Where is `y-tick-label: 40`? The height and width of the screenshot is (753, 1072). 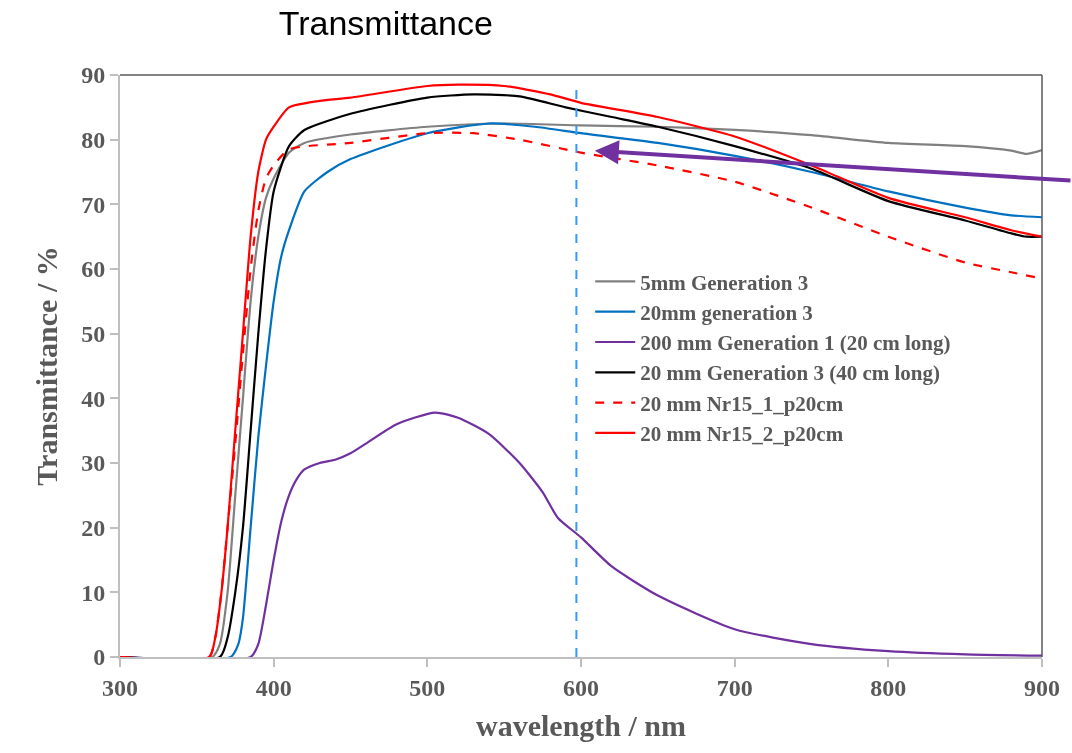
y-tick-label: 40 is located at coordinates (93, 398).